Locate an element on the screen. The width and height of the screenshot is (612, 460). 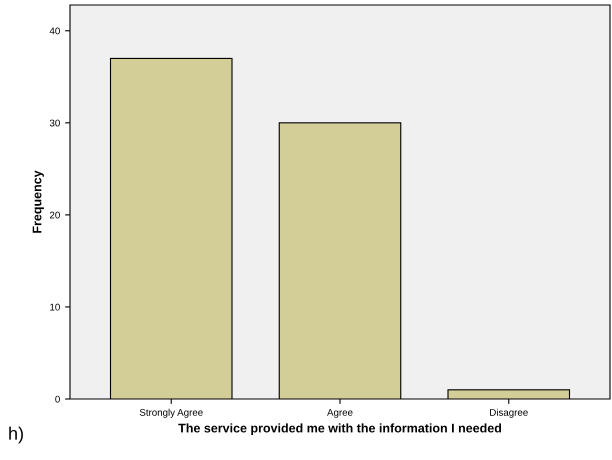
x-tick-label: Agree is located at coordinates (340, 413).